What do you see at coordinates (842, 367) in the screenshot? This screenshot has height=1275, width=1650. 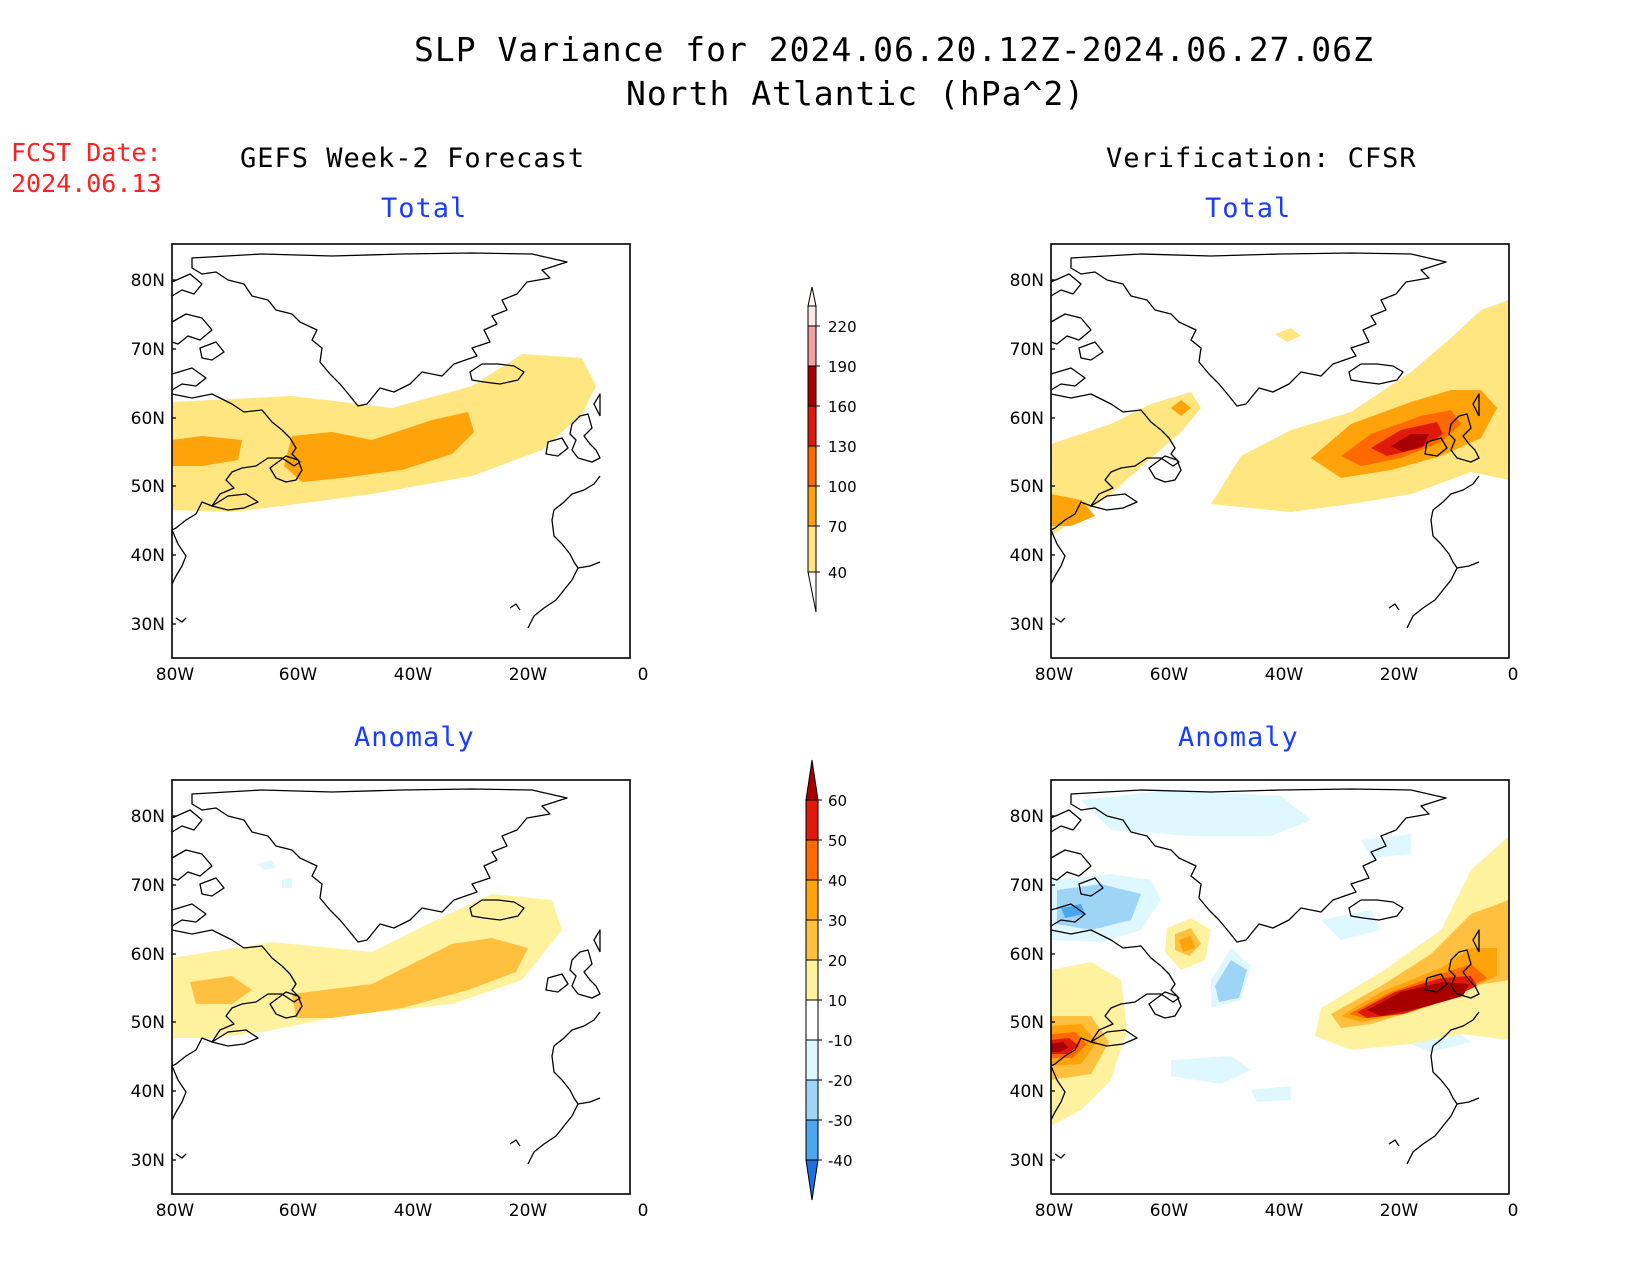 I see `colorbar-label: 190` at bounding box center [842, 367].